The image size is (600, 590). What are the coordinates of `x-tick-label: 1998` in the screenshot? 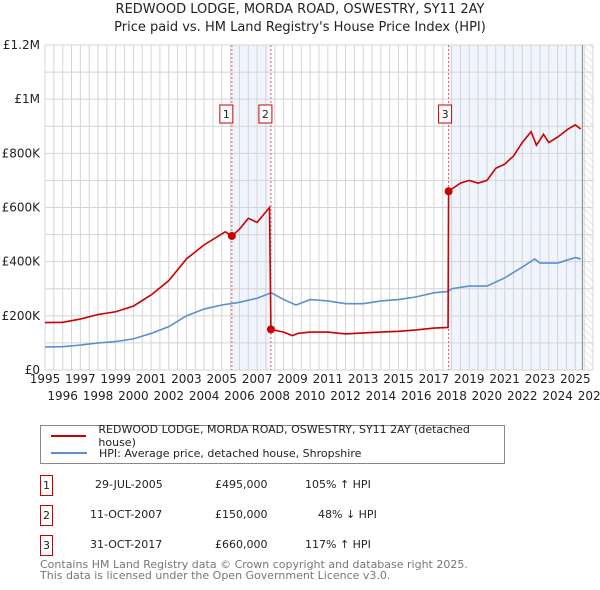 It's located at (98, 396).